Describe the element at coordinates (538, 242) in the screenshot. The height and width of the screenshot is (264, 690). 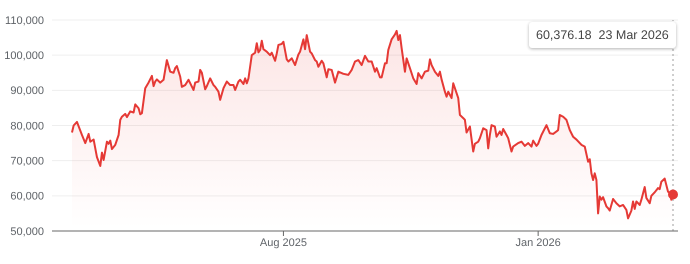
I see `x-tick-label: Jan 2026` at that location.